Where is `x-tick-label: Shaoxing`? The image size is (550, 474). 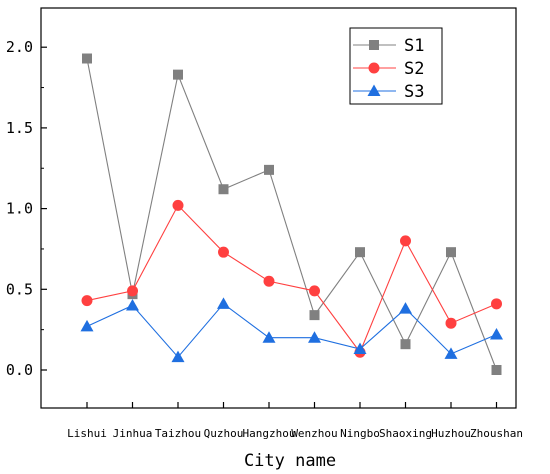
x-tick-label: Shaoxing is located at coordinates (405, 433).